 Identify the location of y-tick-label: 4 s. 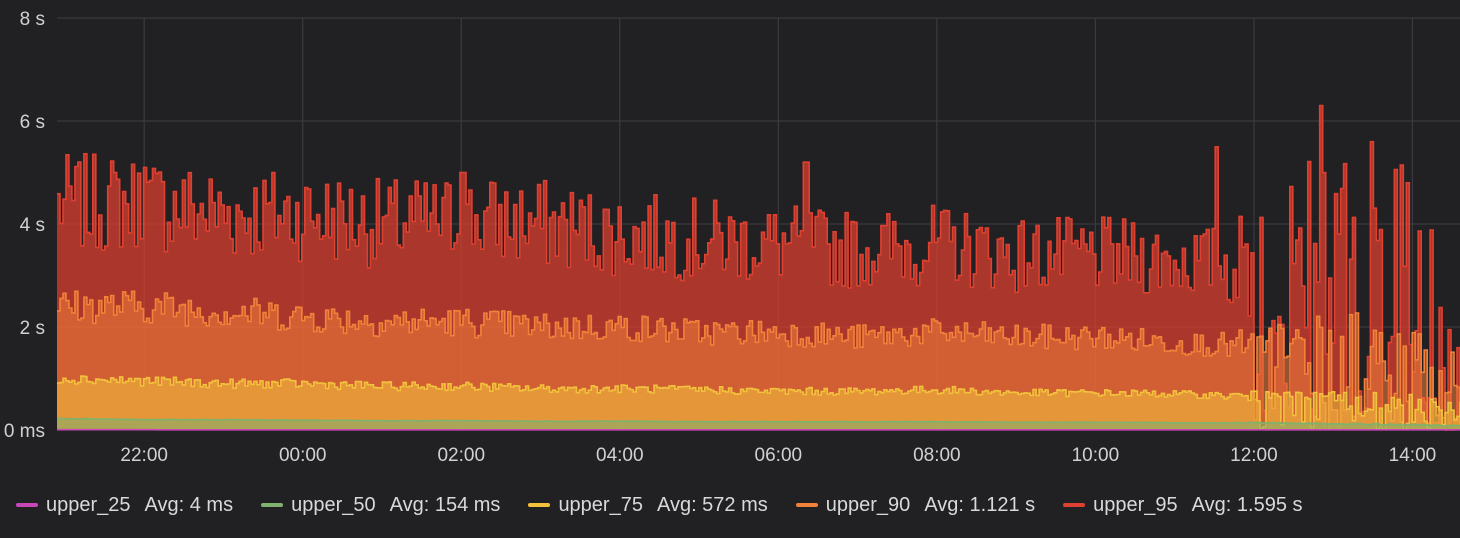
(32, 225).